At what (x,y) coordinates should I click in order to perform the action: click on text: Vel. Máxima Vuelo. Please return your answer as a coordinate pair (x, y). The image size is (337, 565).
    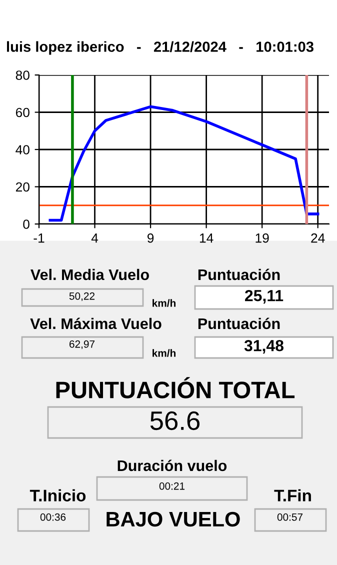
    Looking at the image, I should click on (96, 324).